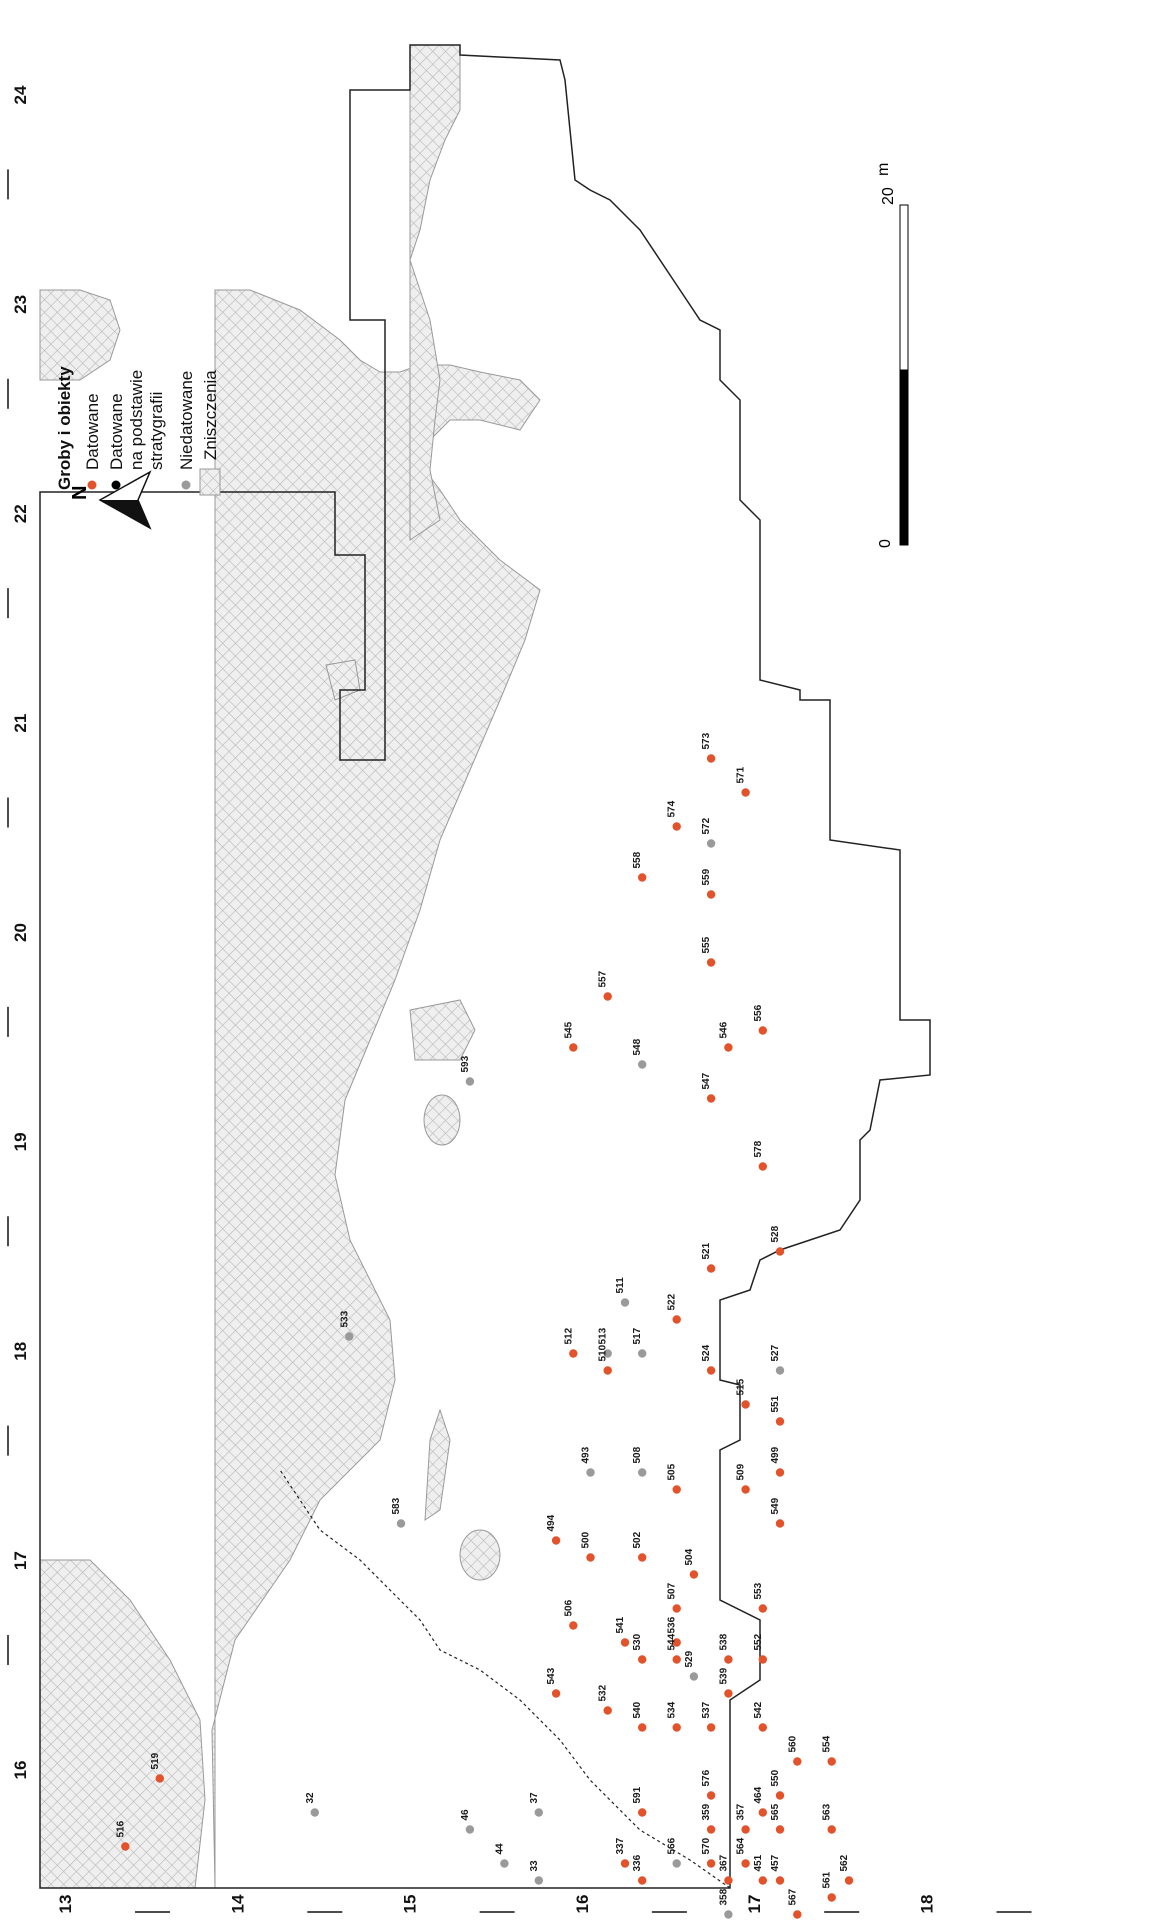  Describe the element at coordinates (706, 740) in the screenshot. I see `grave-label: 573` at that location.